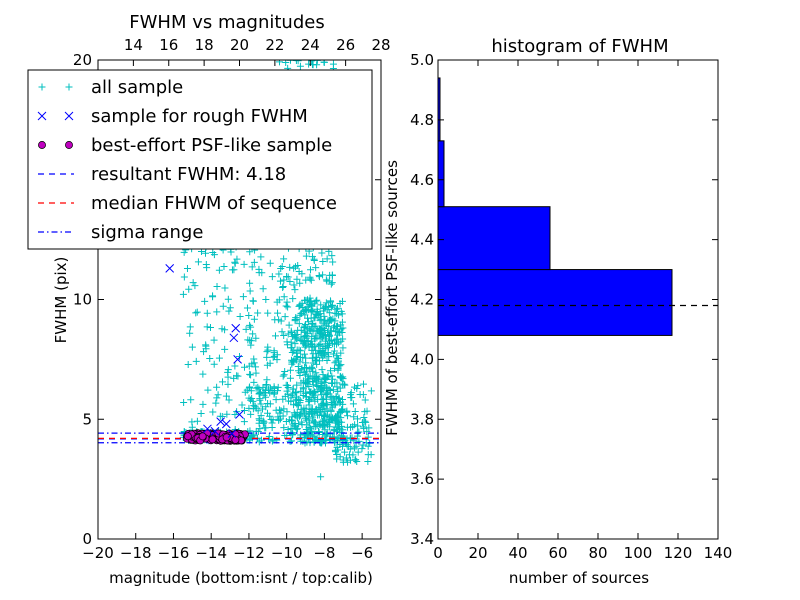  What do you see at coordinates (345, 45) in the screenshot?
I see `top-x-tick-label: 26` at bounding box center [345, 45].